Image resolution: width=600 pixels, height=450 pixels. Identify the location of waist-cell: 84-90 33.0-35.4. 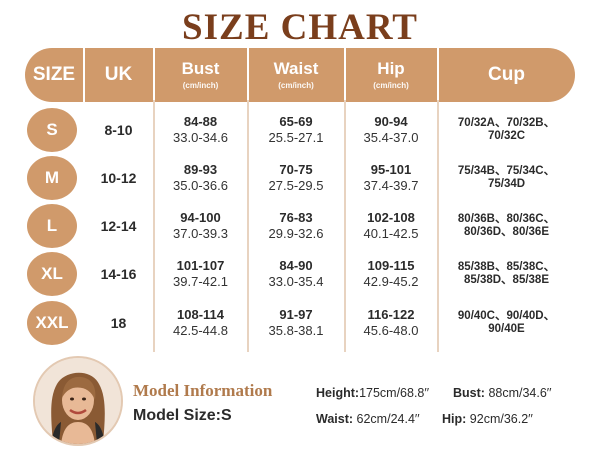
(296, 274).